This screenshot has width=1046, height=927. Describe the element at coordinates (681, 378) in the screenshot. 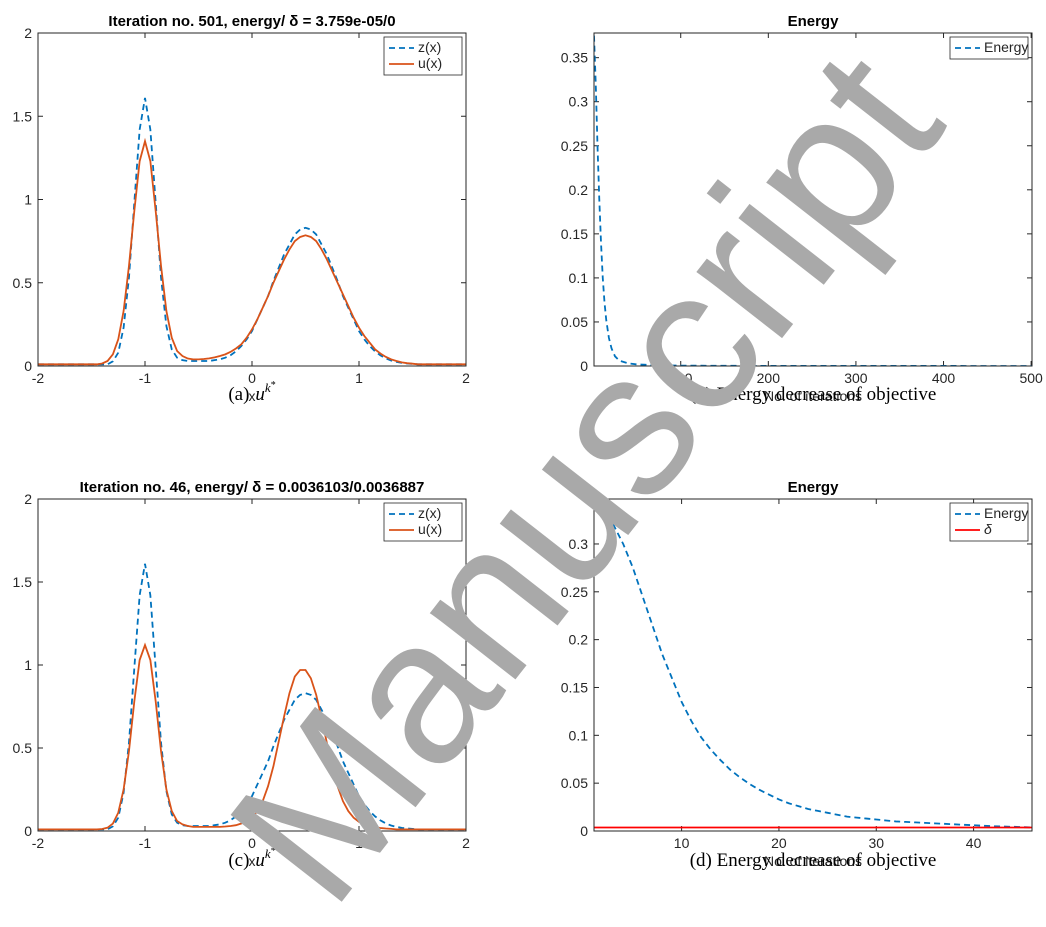

I see `x-tick-label: 100` at that location.